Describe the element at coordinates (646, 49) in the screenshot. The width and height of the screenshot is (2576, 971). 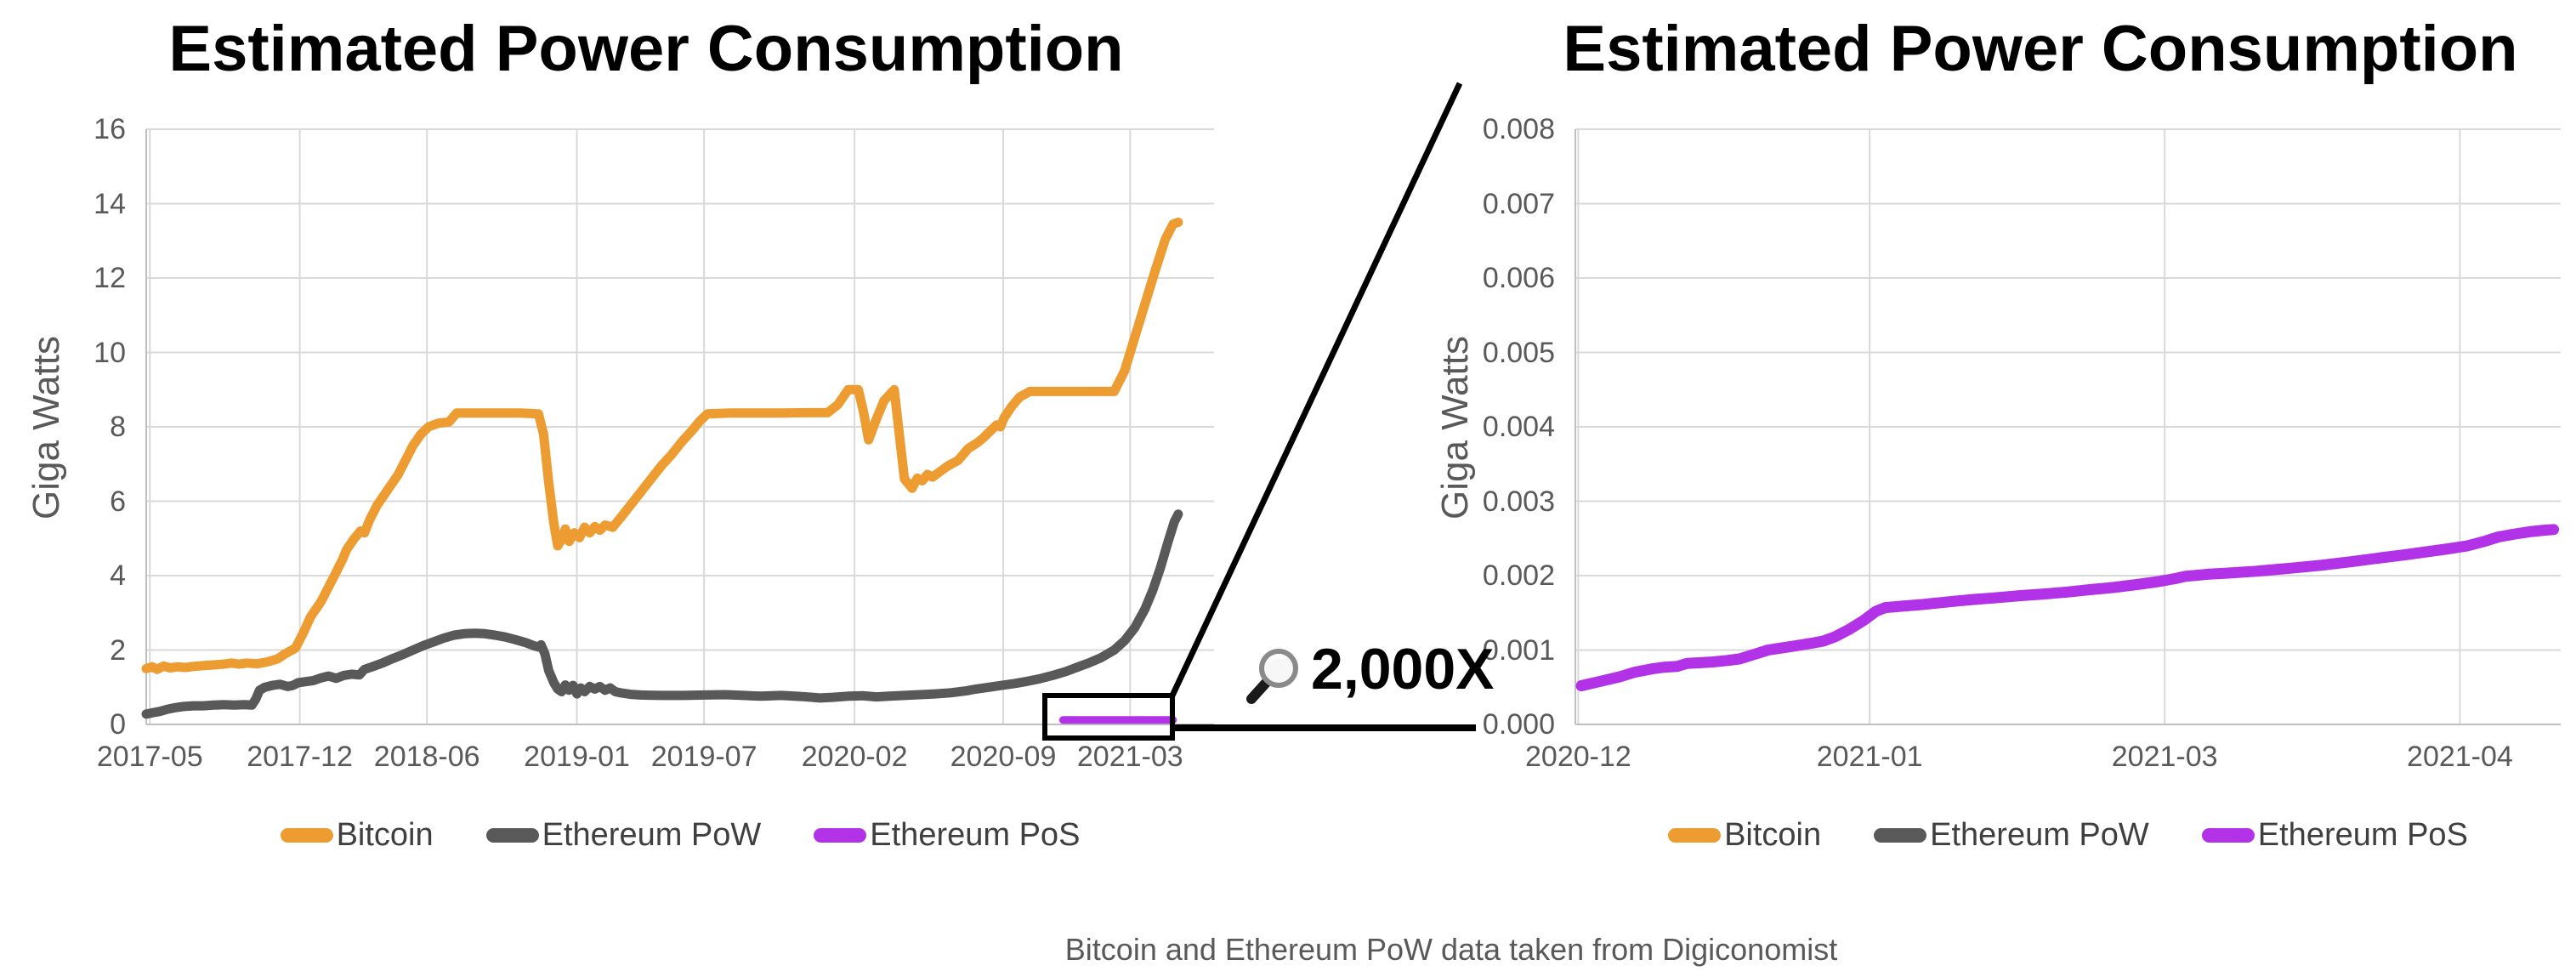
I see `left-chart-title: Estimated Power Consumption` at that location.